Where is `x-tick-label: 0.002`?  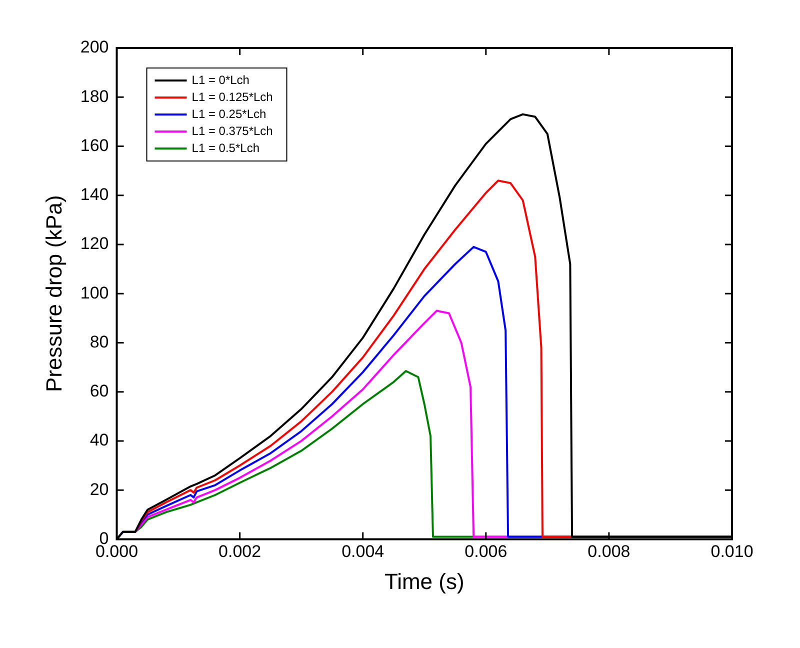
x-tick-label: 0.002 is located at coordinates (240, 552).